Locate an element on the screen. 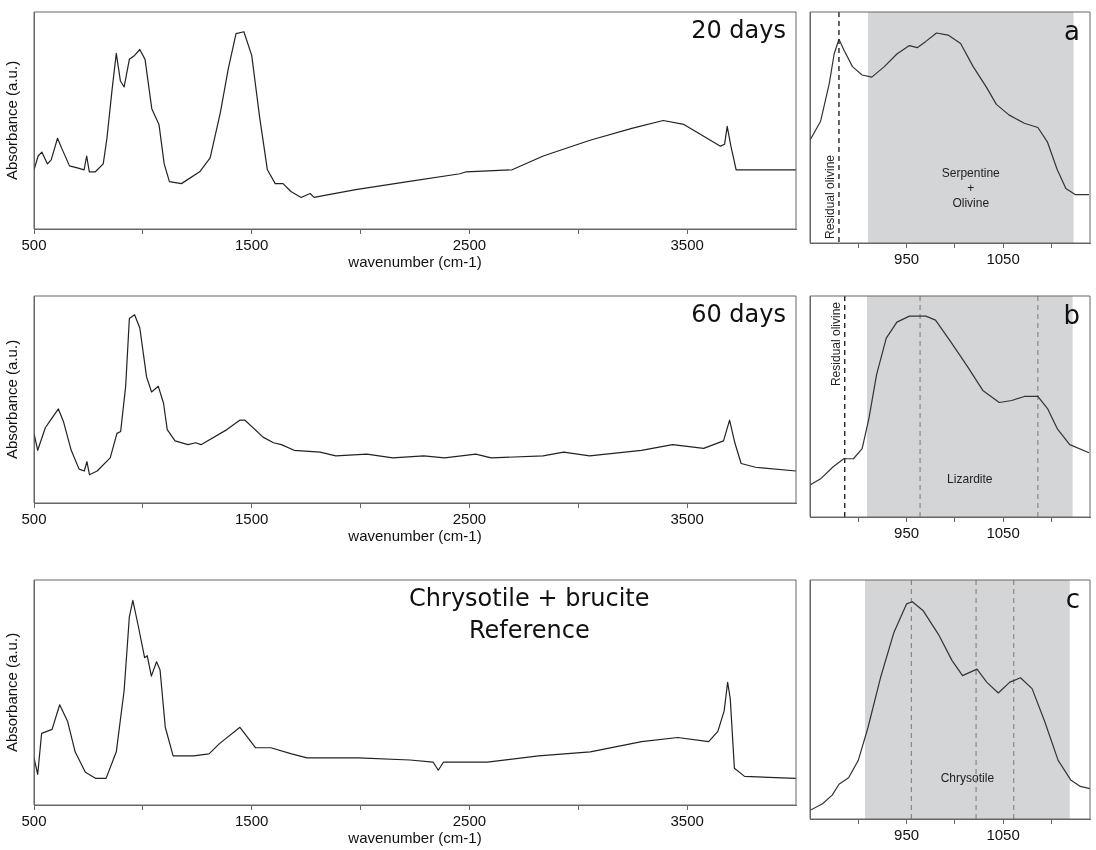 Image resolution: width=1096 pixels, height=850 pixels. chart-title: Chrysotile + brucite Reference is located at coordinates (529, 614).